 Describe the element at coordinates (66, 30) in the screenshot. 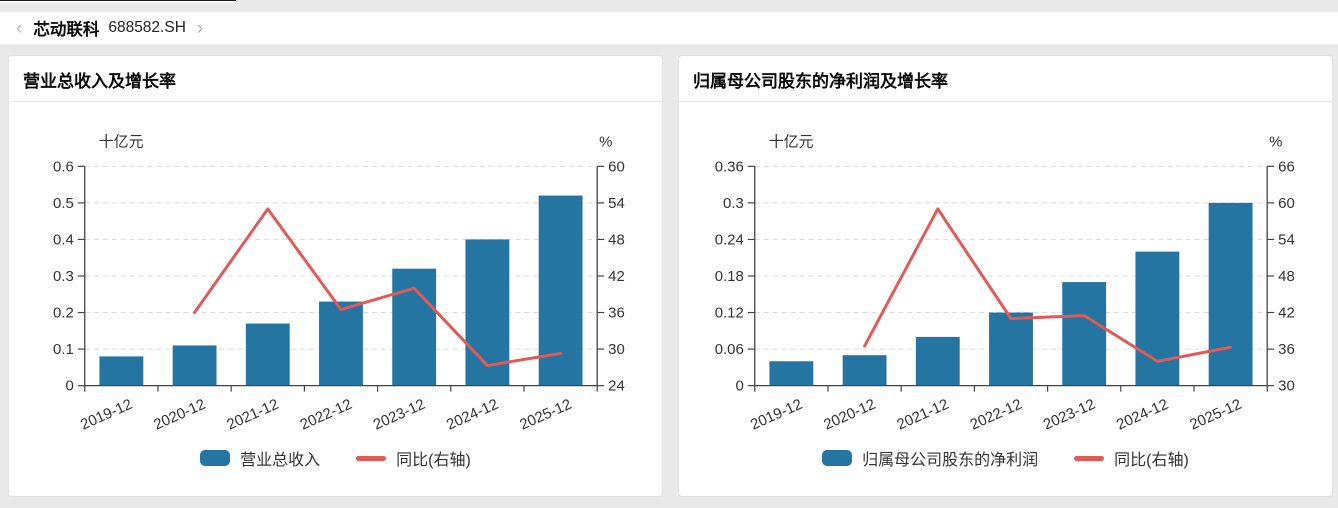

I see `stock-name: 芯动联科` at that location.